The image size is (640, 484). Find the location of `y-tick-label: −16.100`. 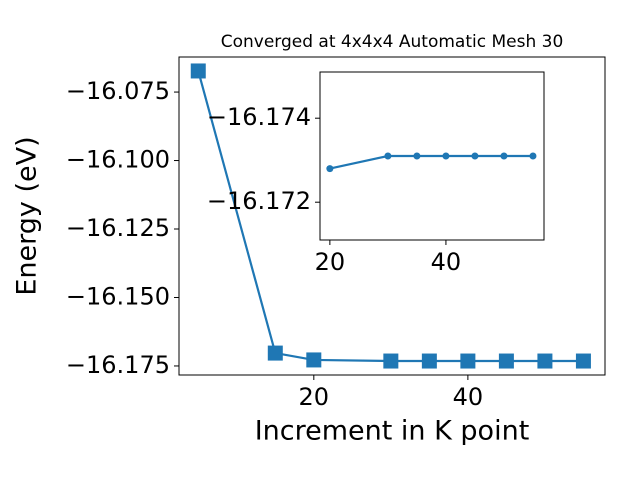

y-tick-label: −16.100 is located at coordinates (118, 160).